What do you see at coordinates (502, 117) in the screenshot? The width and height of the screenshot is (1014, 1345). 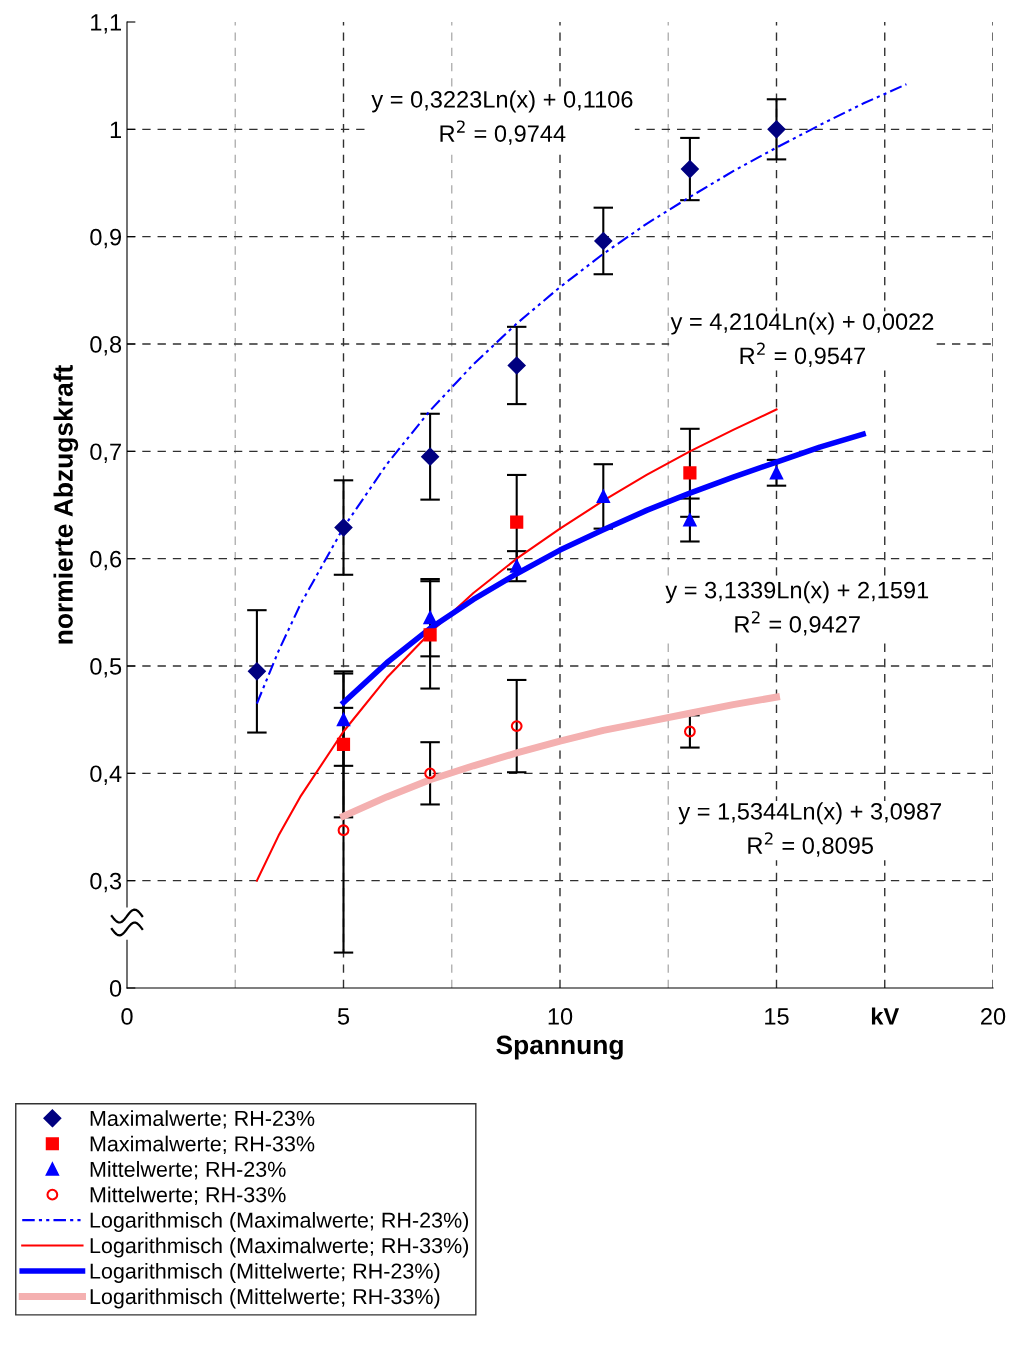 I see `annotation: y = 0,3223Ln(x) + 0,1106 R$^{2}$ = 0,9744` at bounding box center [502, 117].